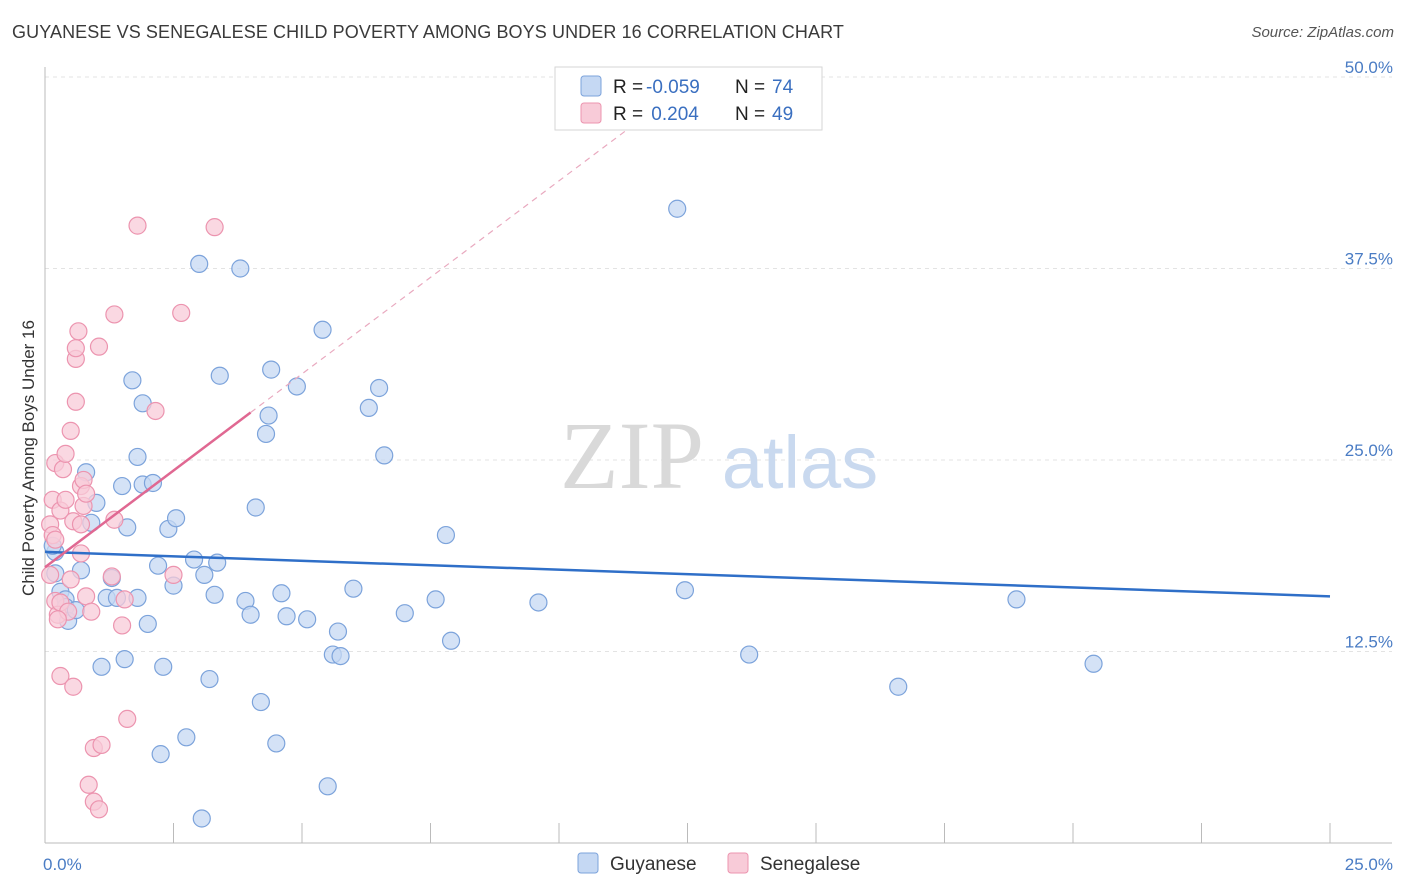 The image size is (1406, 892). Describe the element at coordinates (62, 864) in the screenshot. I see `x-tick-label-0: 0.0%` at that location.